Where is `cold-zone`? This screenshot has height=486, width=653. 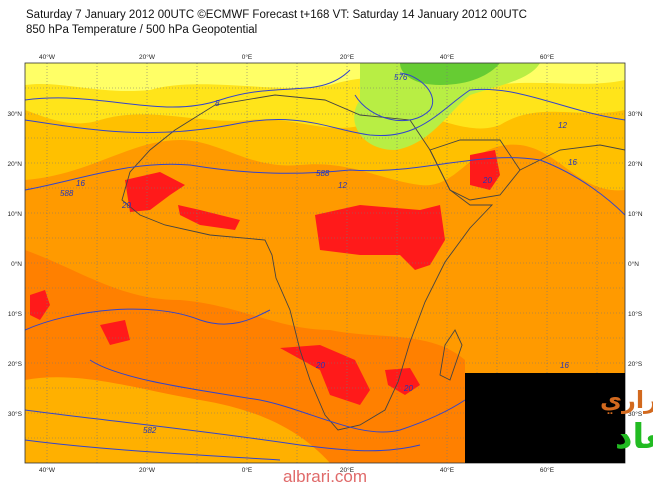
cold-zone is located at coordinates (447, 106).